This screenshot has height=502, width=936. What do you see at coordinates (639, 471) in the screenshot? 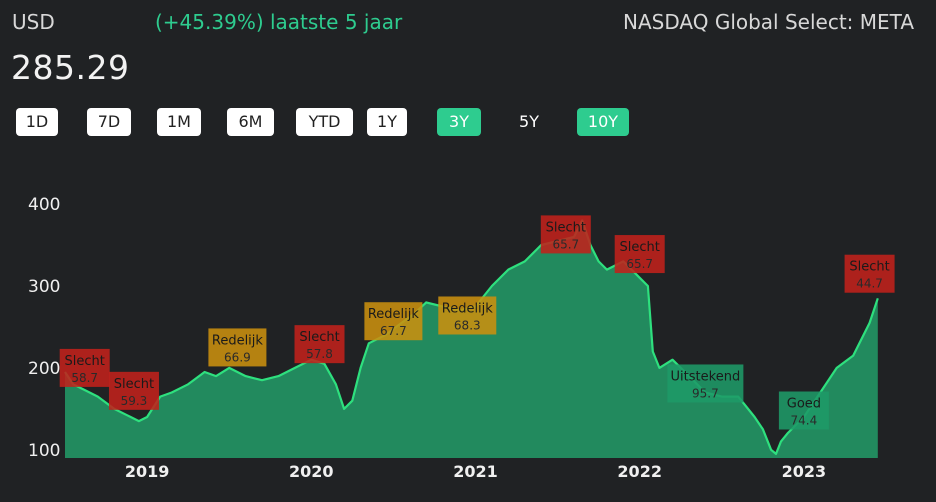
I see `x-tick-label: 2022` at bounding box center [639, 471].